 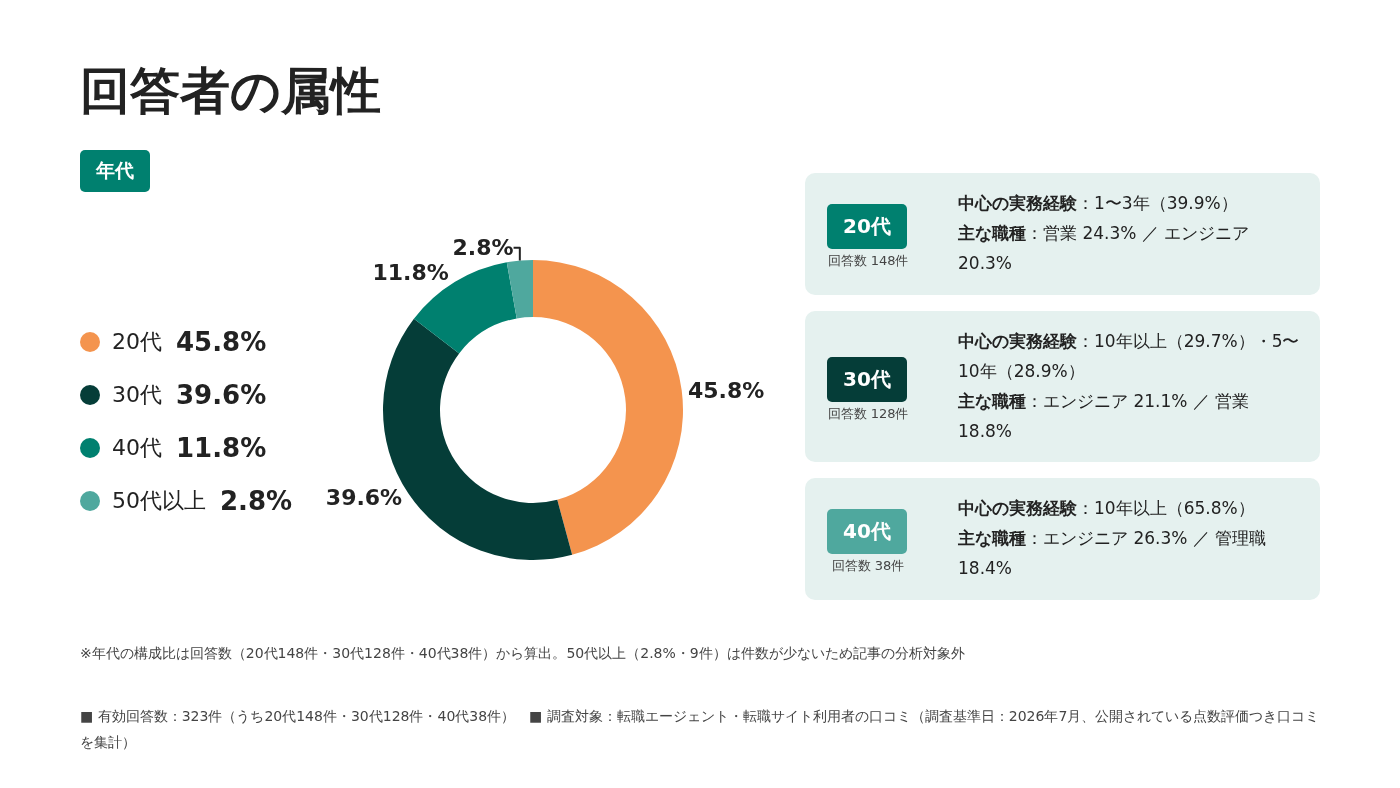 What do you see at coordinates (256, 500) in the screenshot?
I see `text: 2.8%` at bounding box center [256, 500].